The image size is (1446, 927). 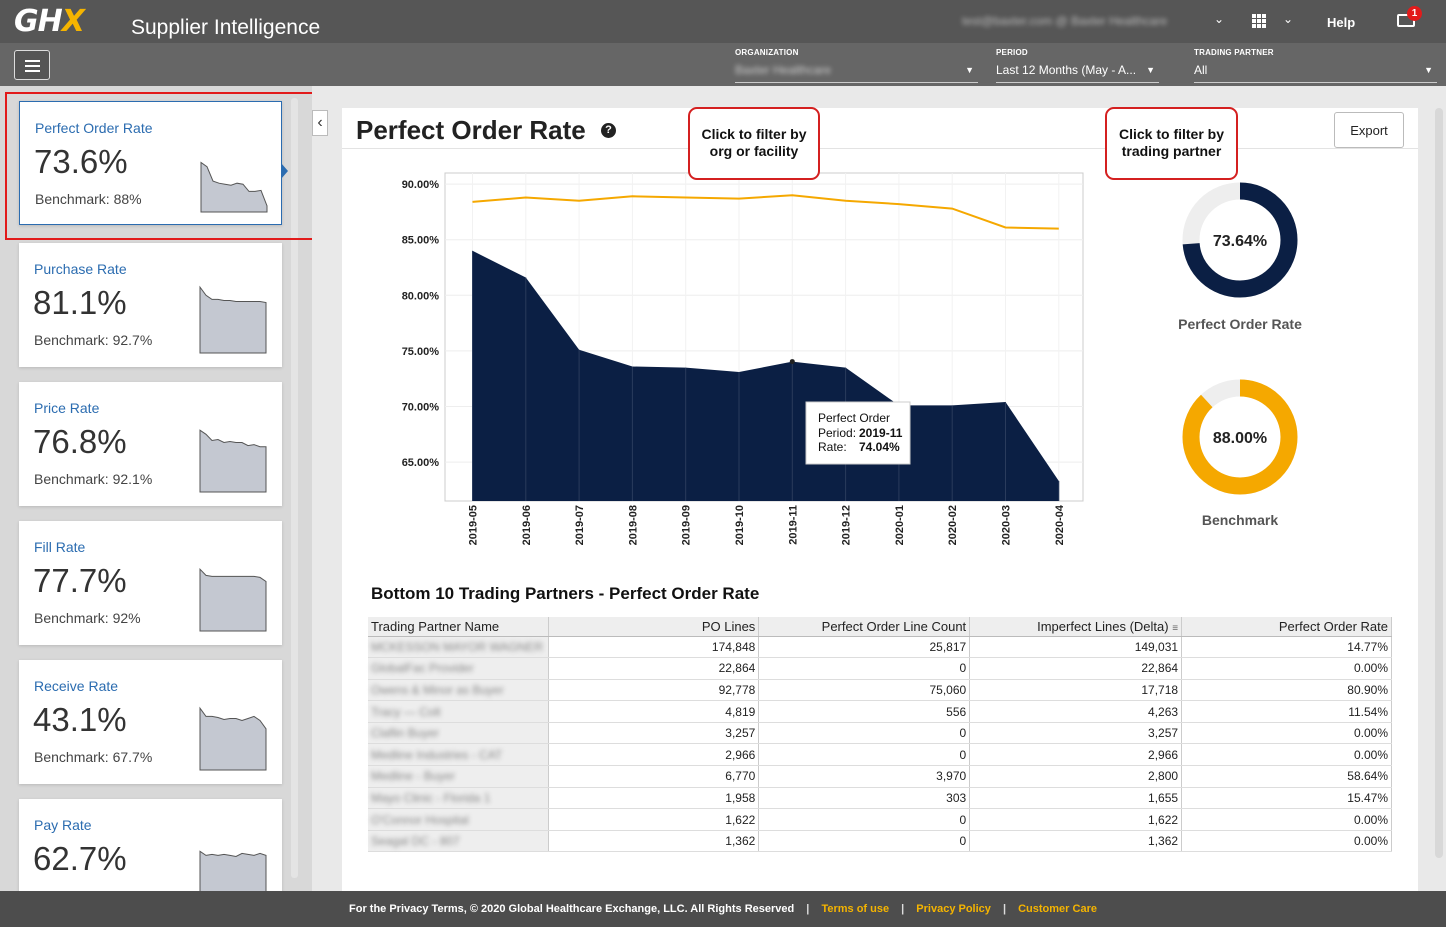 I want to click on user-account: test@baxter.com @ Baxter Healthcare, so click(x=1065, y=21).